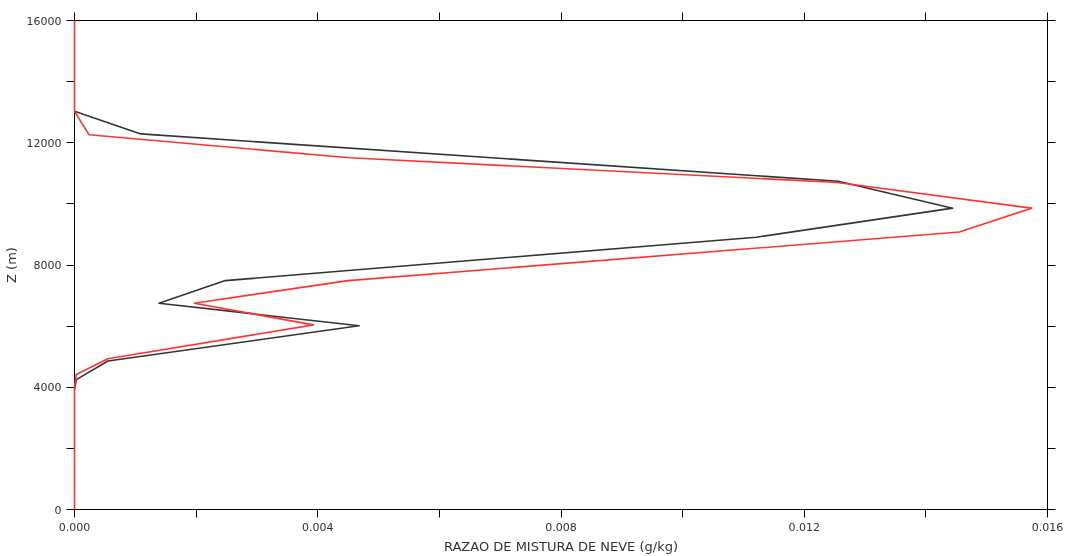 This screenshot has width=1075, height=556. I want to click on x-tick-label: 0.008, so click(561, 527).